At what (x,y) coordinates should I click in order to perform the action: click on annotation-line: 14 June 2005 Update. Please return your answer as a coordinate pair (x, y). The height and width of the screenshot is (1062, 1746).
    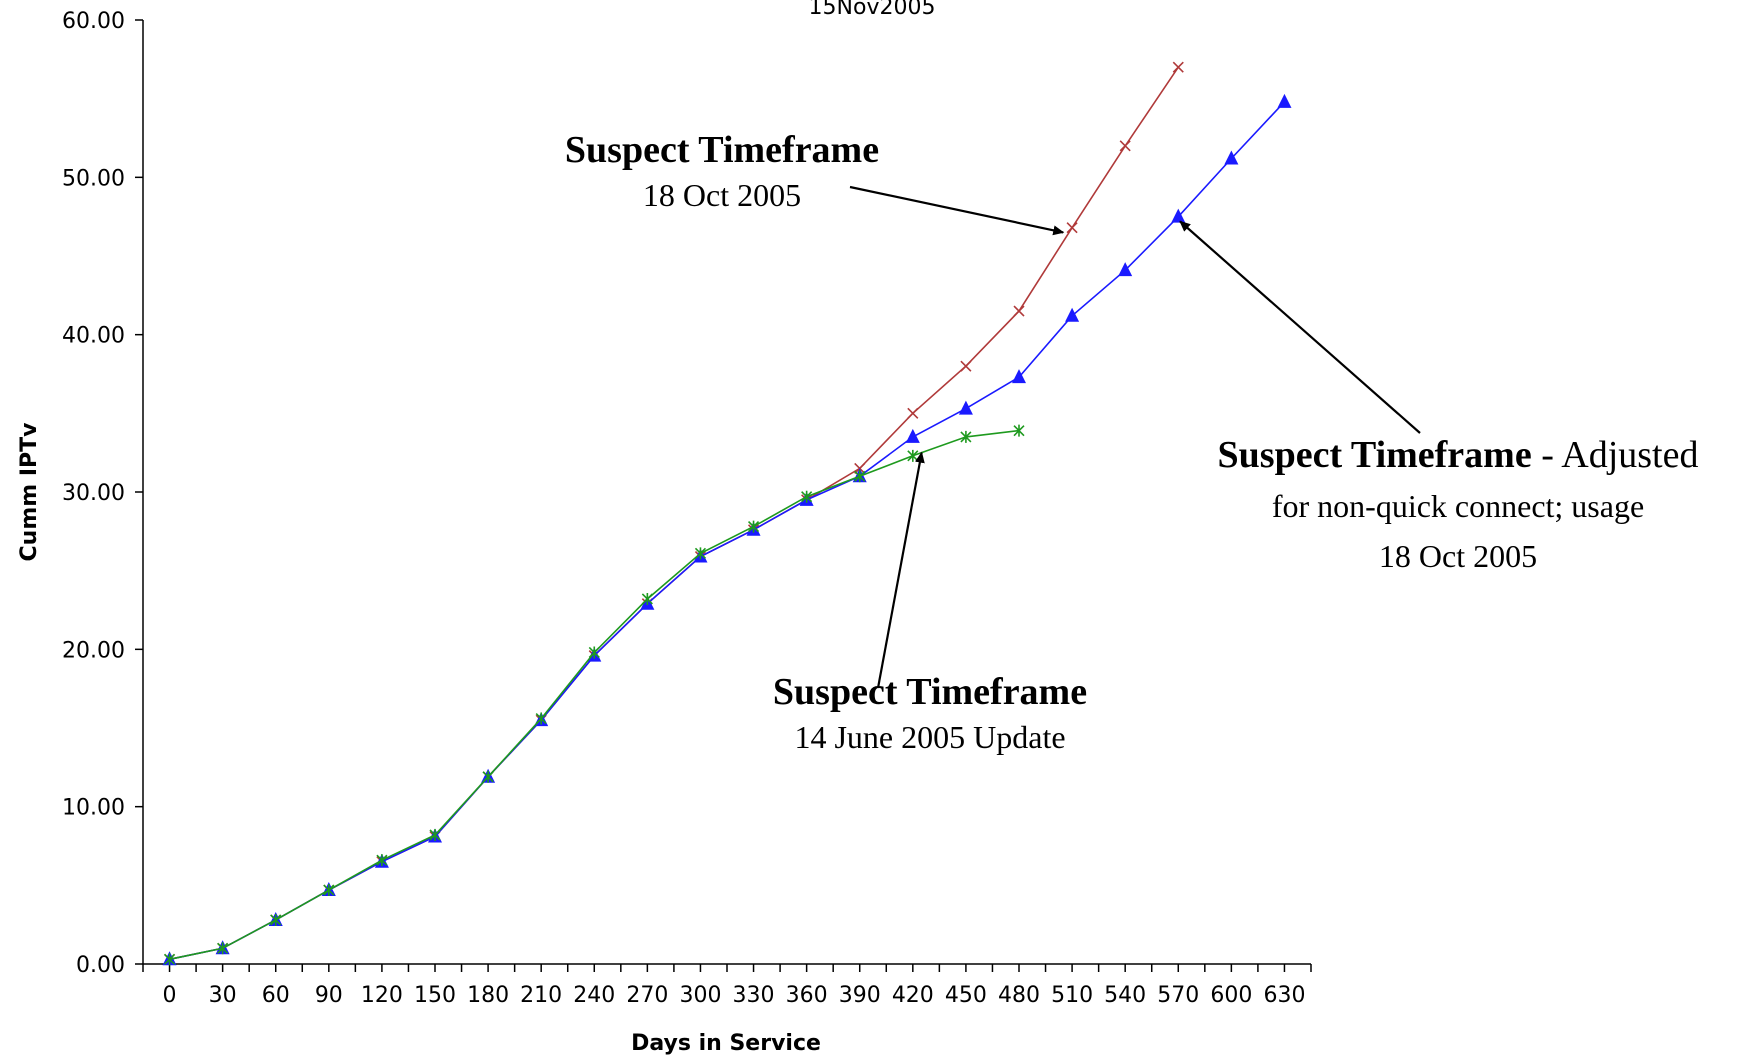
    Looking at the image, I should click on (929, 737).